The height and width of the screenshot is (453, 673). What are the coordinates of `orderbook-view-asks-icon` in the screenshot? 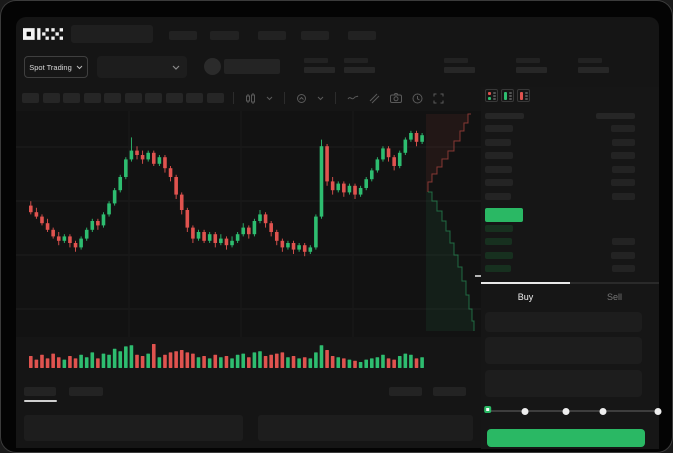 It's located at (523, 95).